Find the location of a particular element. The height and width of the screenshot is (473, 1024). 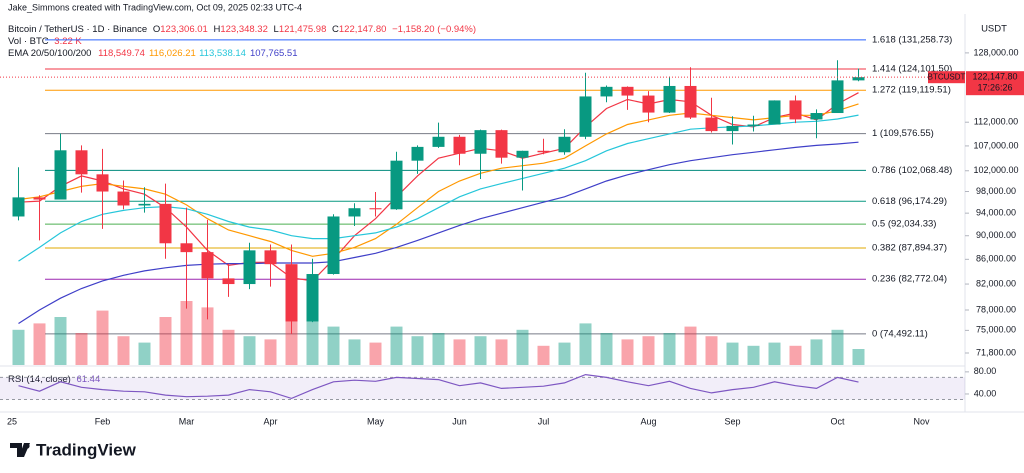

y-tick-label: 86,000.00 is located at coordinates (996, 259).